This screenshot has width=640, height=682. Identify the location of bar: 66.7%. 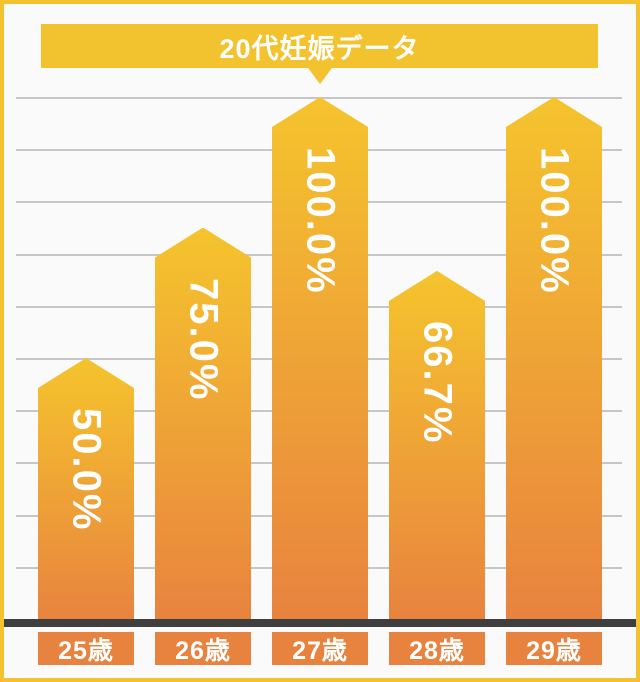
(437, 447).